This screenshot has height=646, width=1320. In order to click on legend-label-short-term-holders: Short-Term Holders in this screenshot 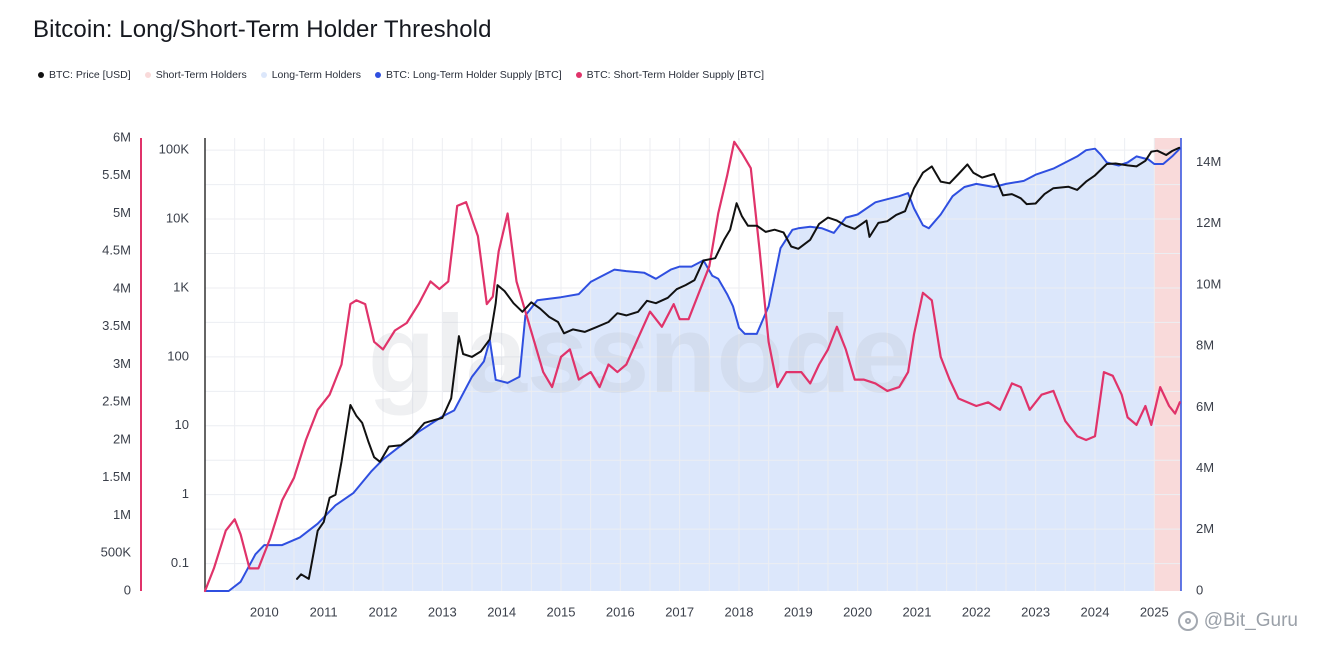, I will do `click(201, 75)`.